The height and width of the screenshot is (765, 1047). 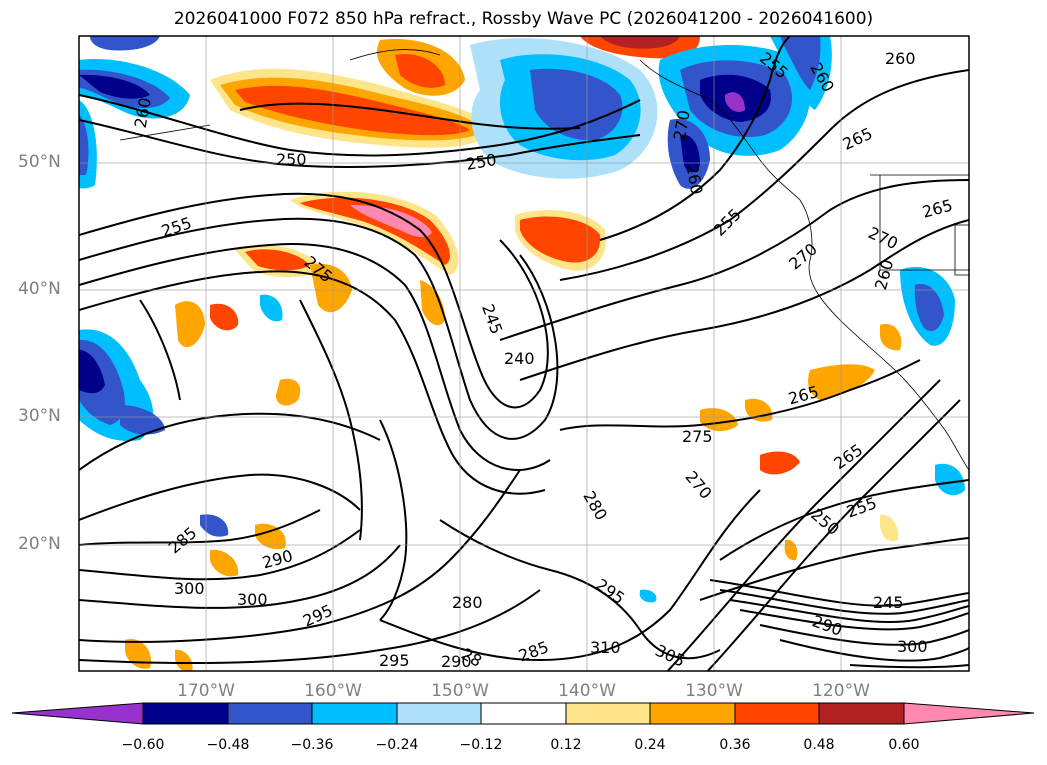 What do you see at coordinates (735, 745) in the screenshot?
I see `colorbar-tick: 0.36` at bounding box center [735, 745].